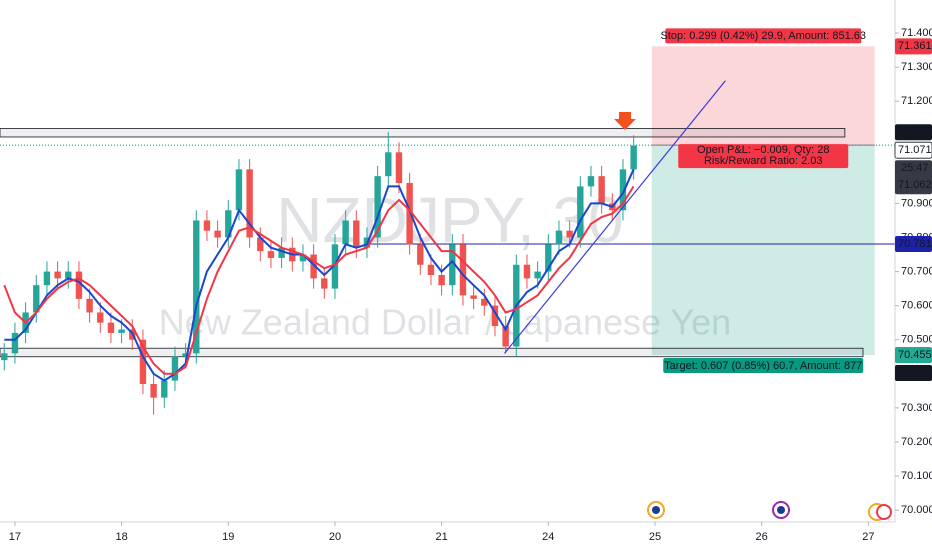 The height and width of the screenshot is (550, 932). Describe the element at coordinates (868, 537) in the screenshot. I see `x-tick-label: 27` at that location.